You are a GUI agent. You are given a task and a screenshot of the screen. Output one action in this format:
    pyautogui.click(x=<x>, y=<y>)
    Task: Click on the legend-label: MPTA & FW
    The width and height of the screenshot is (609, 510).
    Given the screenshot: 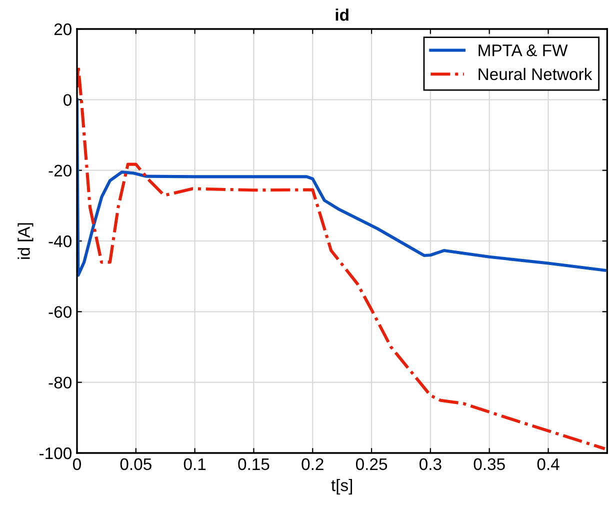 What is the action you would take?
    pyautogui.click(x=523, y=50)
    